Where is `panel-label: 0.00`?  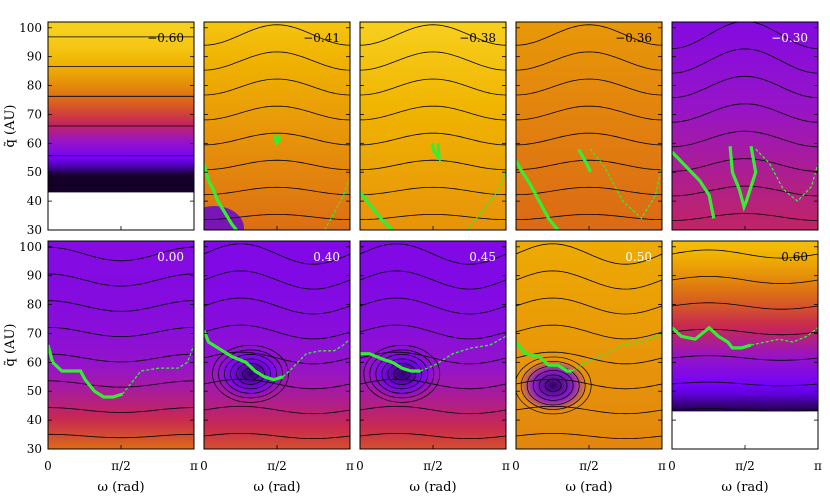 panel-label: 0.00 is located at coordinates (170, 257).